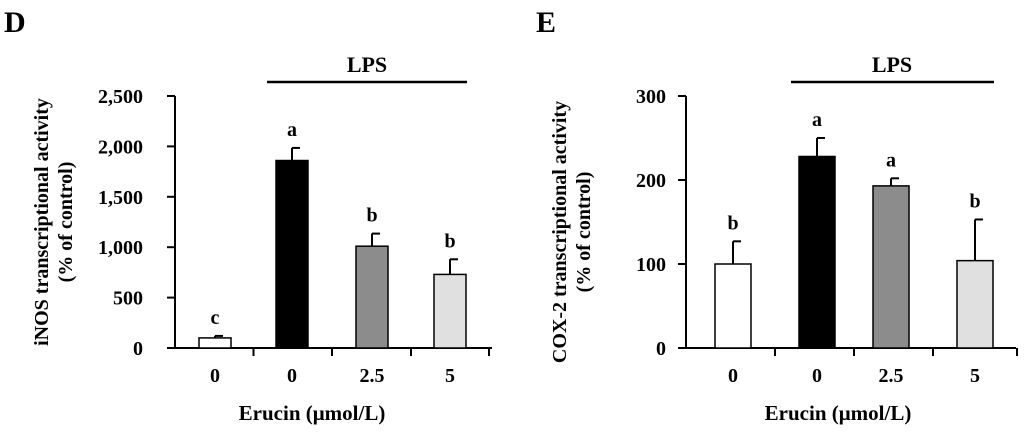  I want to click on y-tick-label: 2,000, so click(120, 147).